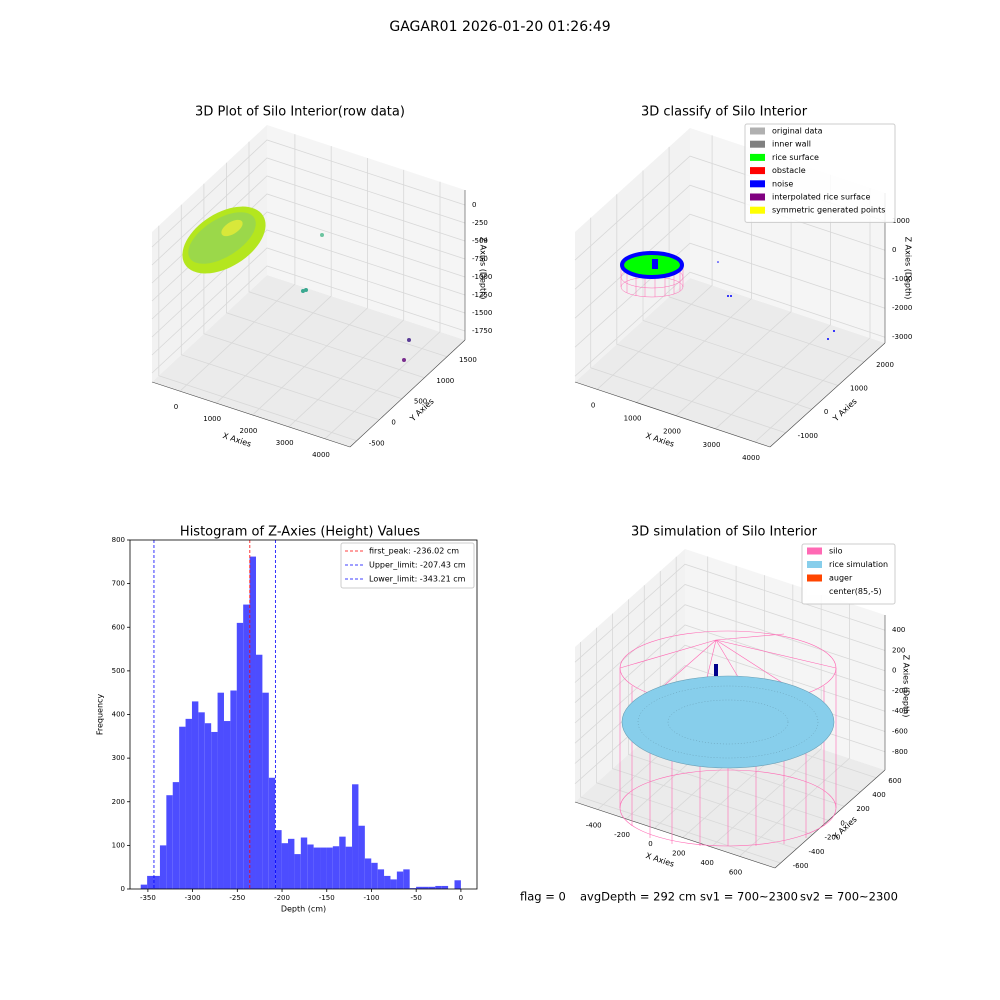  Describe the element at coordinates (900, 752) in the screenshot. I see `z-tick-label: -800` at that location.